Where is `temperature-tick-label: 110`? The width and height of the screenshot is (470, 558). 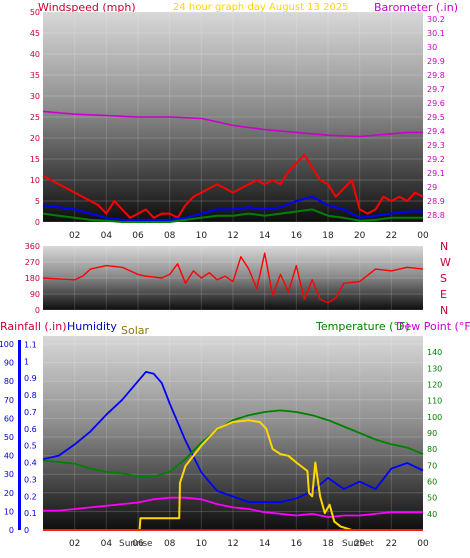 temperature-tick-label: 110 is located at coordinates (434, 401).